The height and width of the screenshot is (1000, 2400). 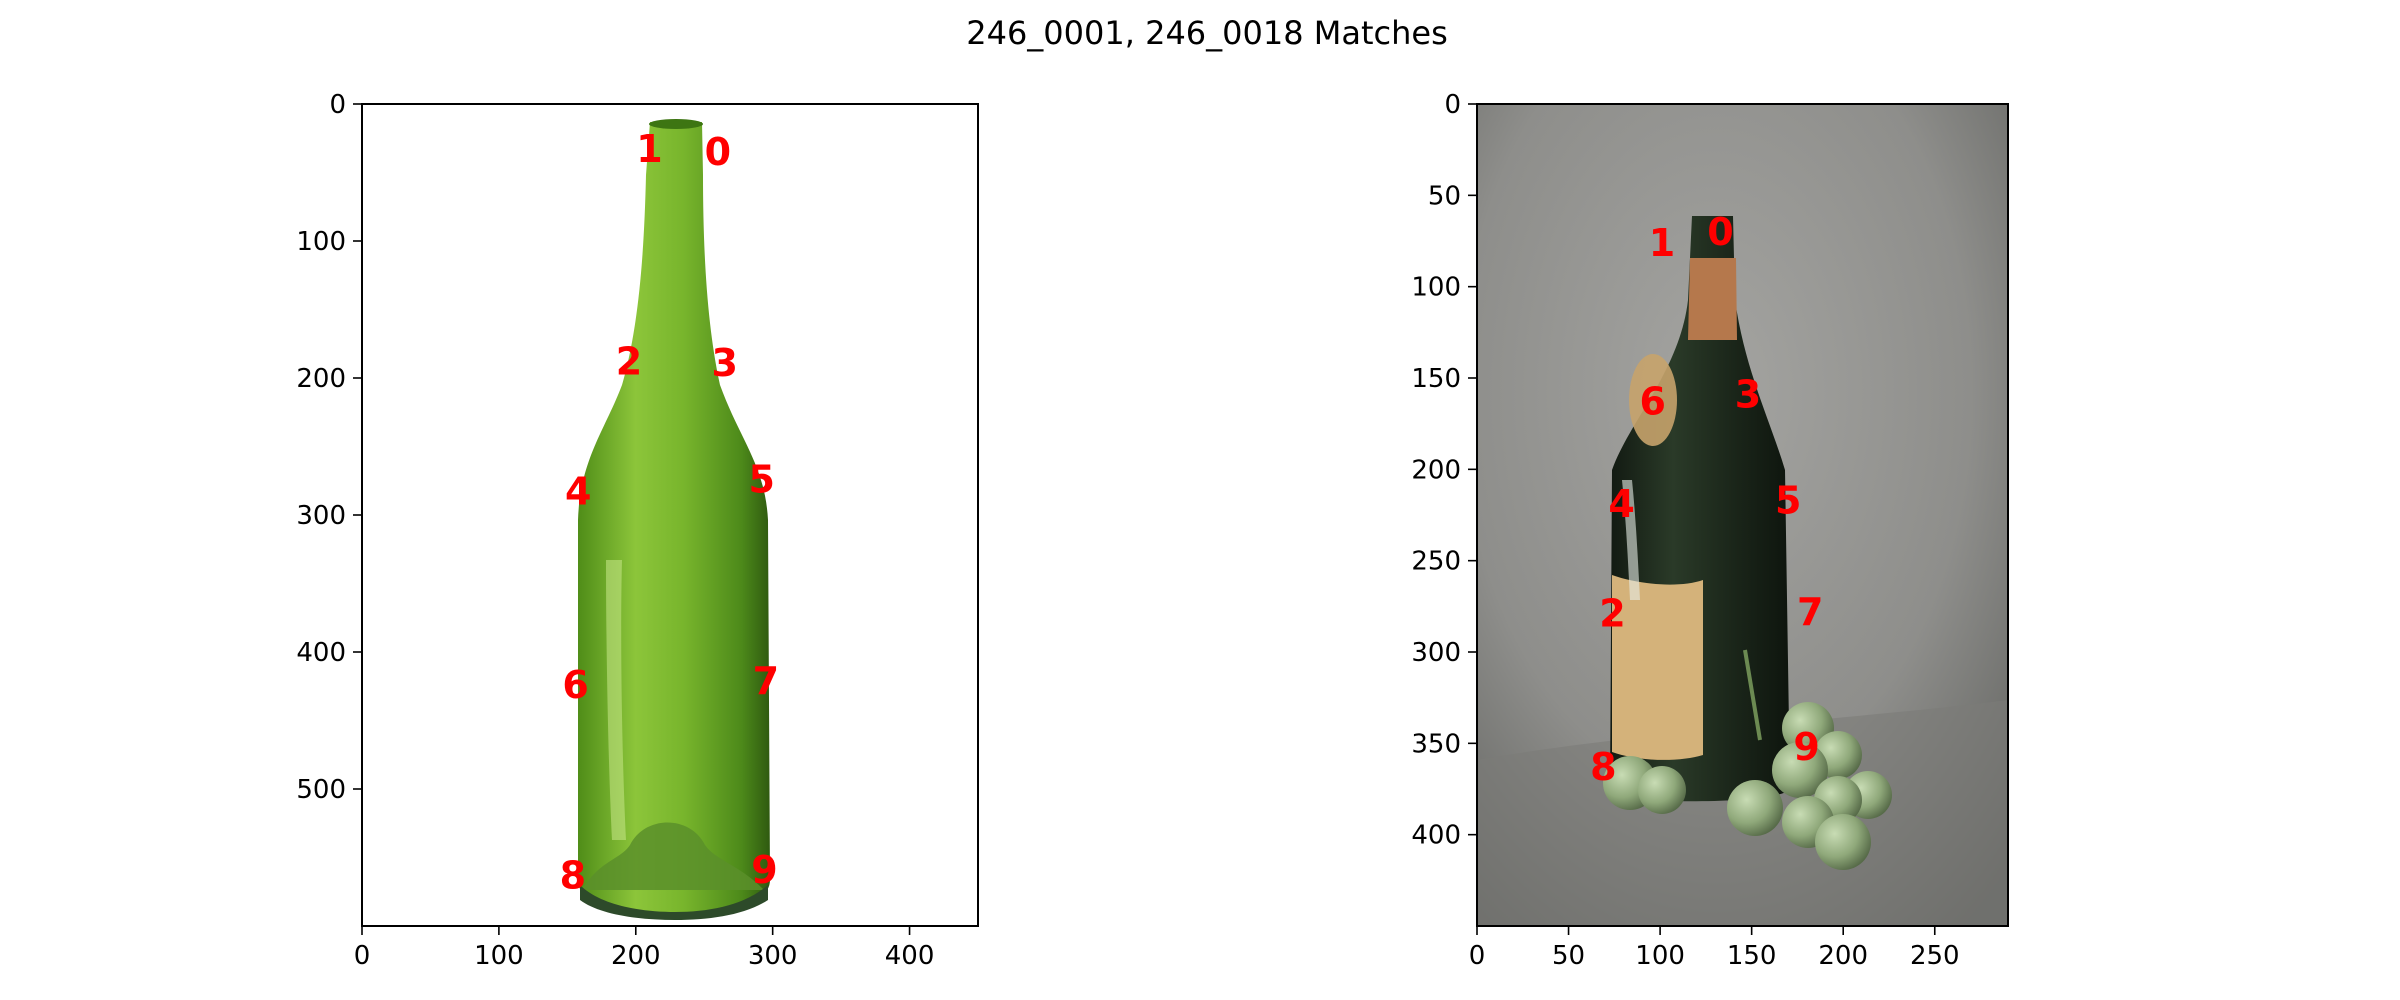 I want to click on wine-bottle-foil, so click(x=1712, y=299).